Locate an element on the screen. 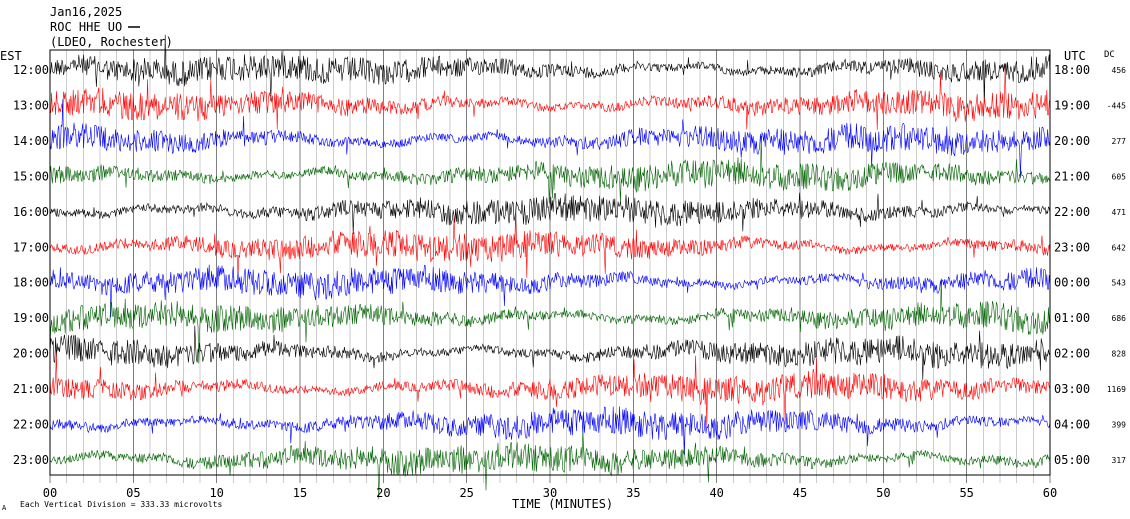  x-tick-label: 15 is located at coordinates (300, 493).